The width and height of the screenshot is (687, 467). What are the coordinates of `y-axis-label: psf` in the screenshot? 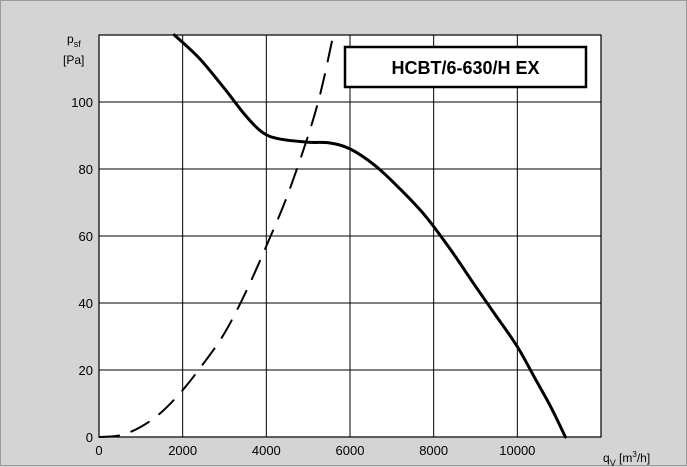 It's located at (74, 40).